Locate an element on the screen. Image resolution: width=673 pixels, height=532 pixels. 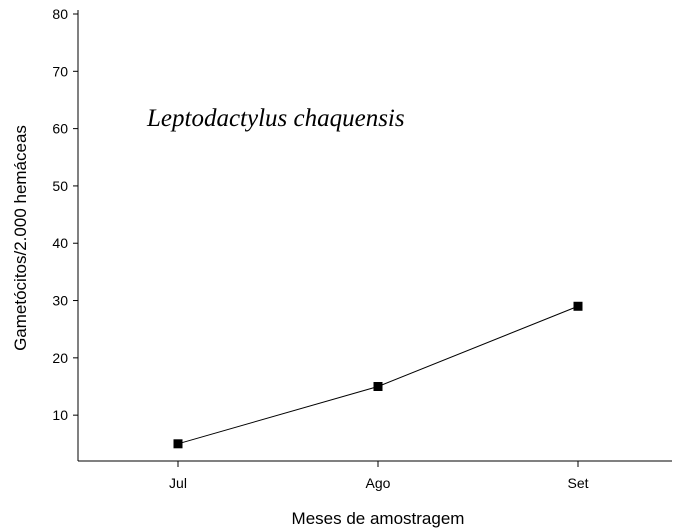
y-tick-label: 50 is located at coordinates (60, 186).